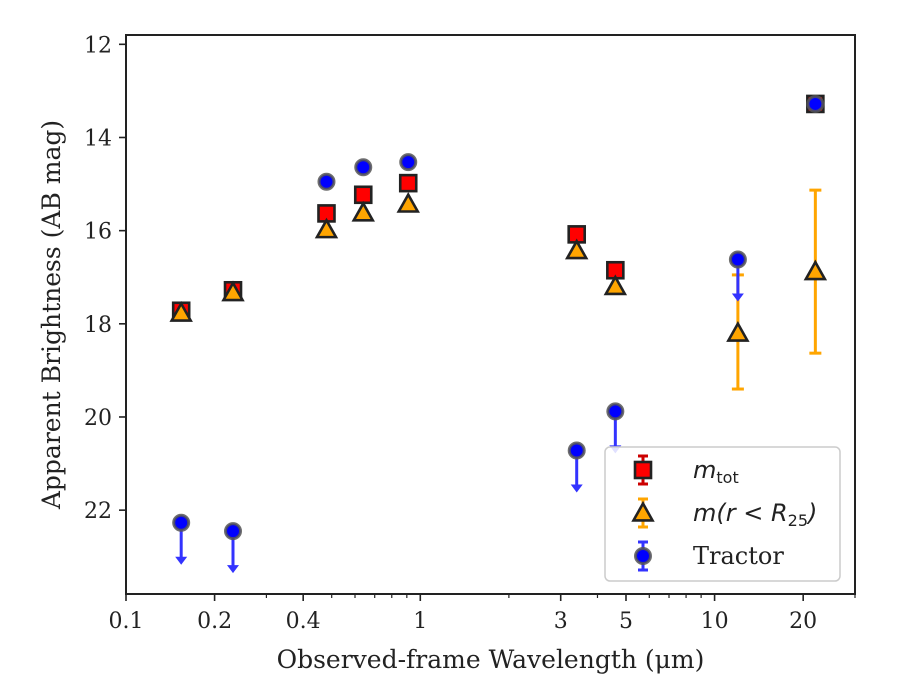 The height and width of the screenshot is (700, 900). What do you see at coordinates (214, 621) in the screenshot?
I see `x-tick-label: 0.2` at bounding box center [214, 621].